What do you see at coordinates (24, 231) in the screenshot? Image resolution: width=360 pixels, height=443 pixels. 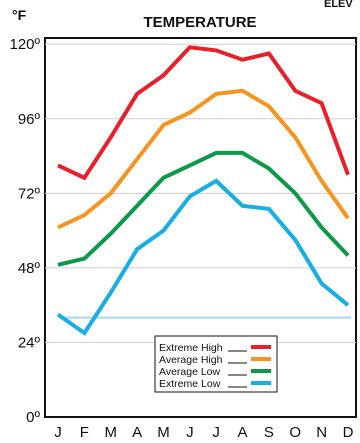 I see `y-axis-ticks: 0º 24º 48º 72º 96º 120º` at bounding box center [24, 231].